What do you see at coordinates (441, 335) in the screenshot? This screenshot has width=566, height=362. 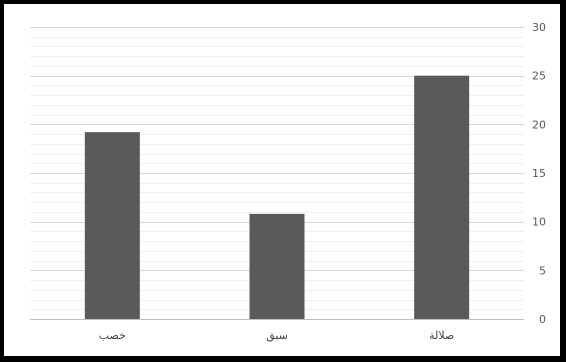 I see `x-tick-label: صلالة` at bounding box center [441, 335].